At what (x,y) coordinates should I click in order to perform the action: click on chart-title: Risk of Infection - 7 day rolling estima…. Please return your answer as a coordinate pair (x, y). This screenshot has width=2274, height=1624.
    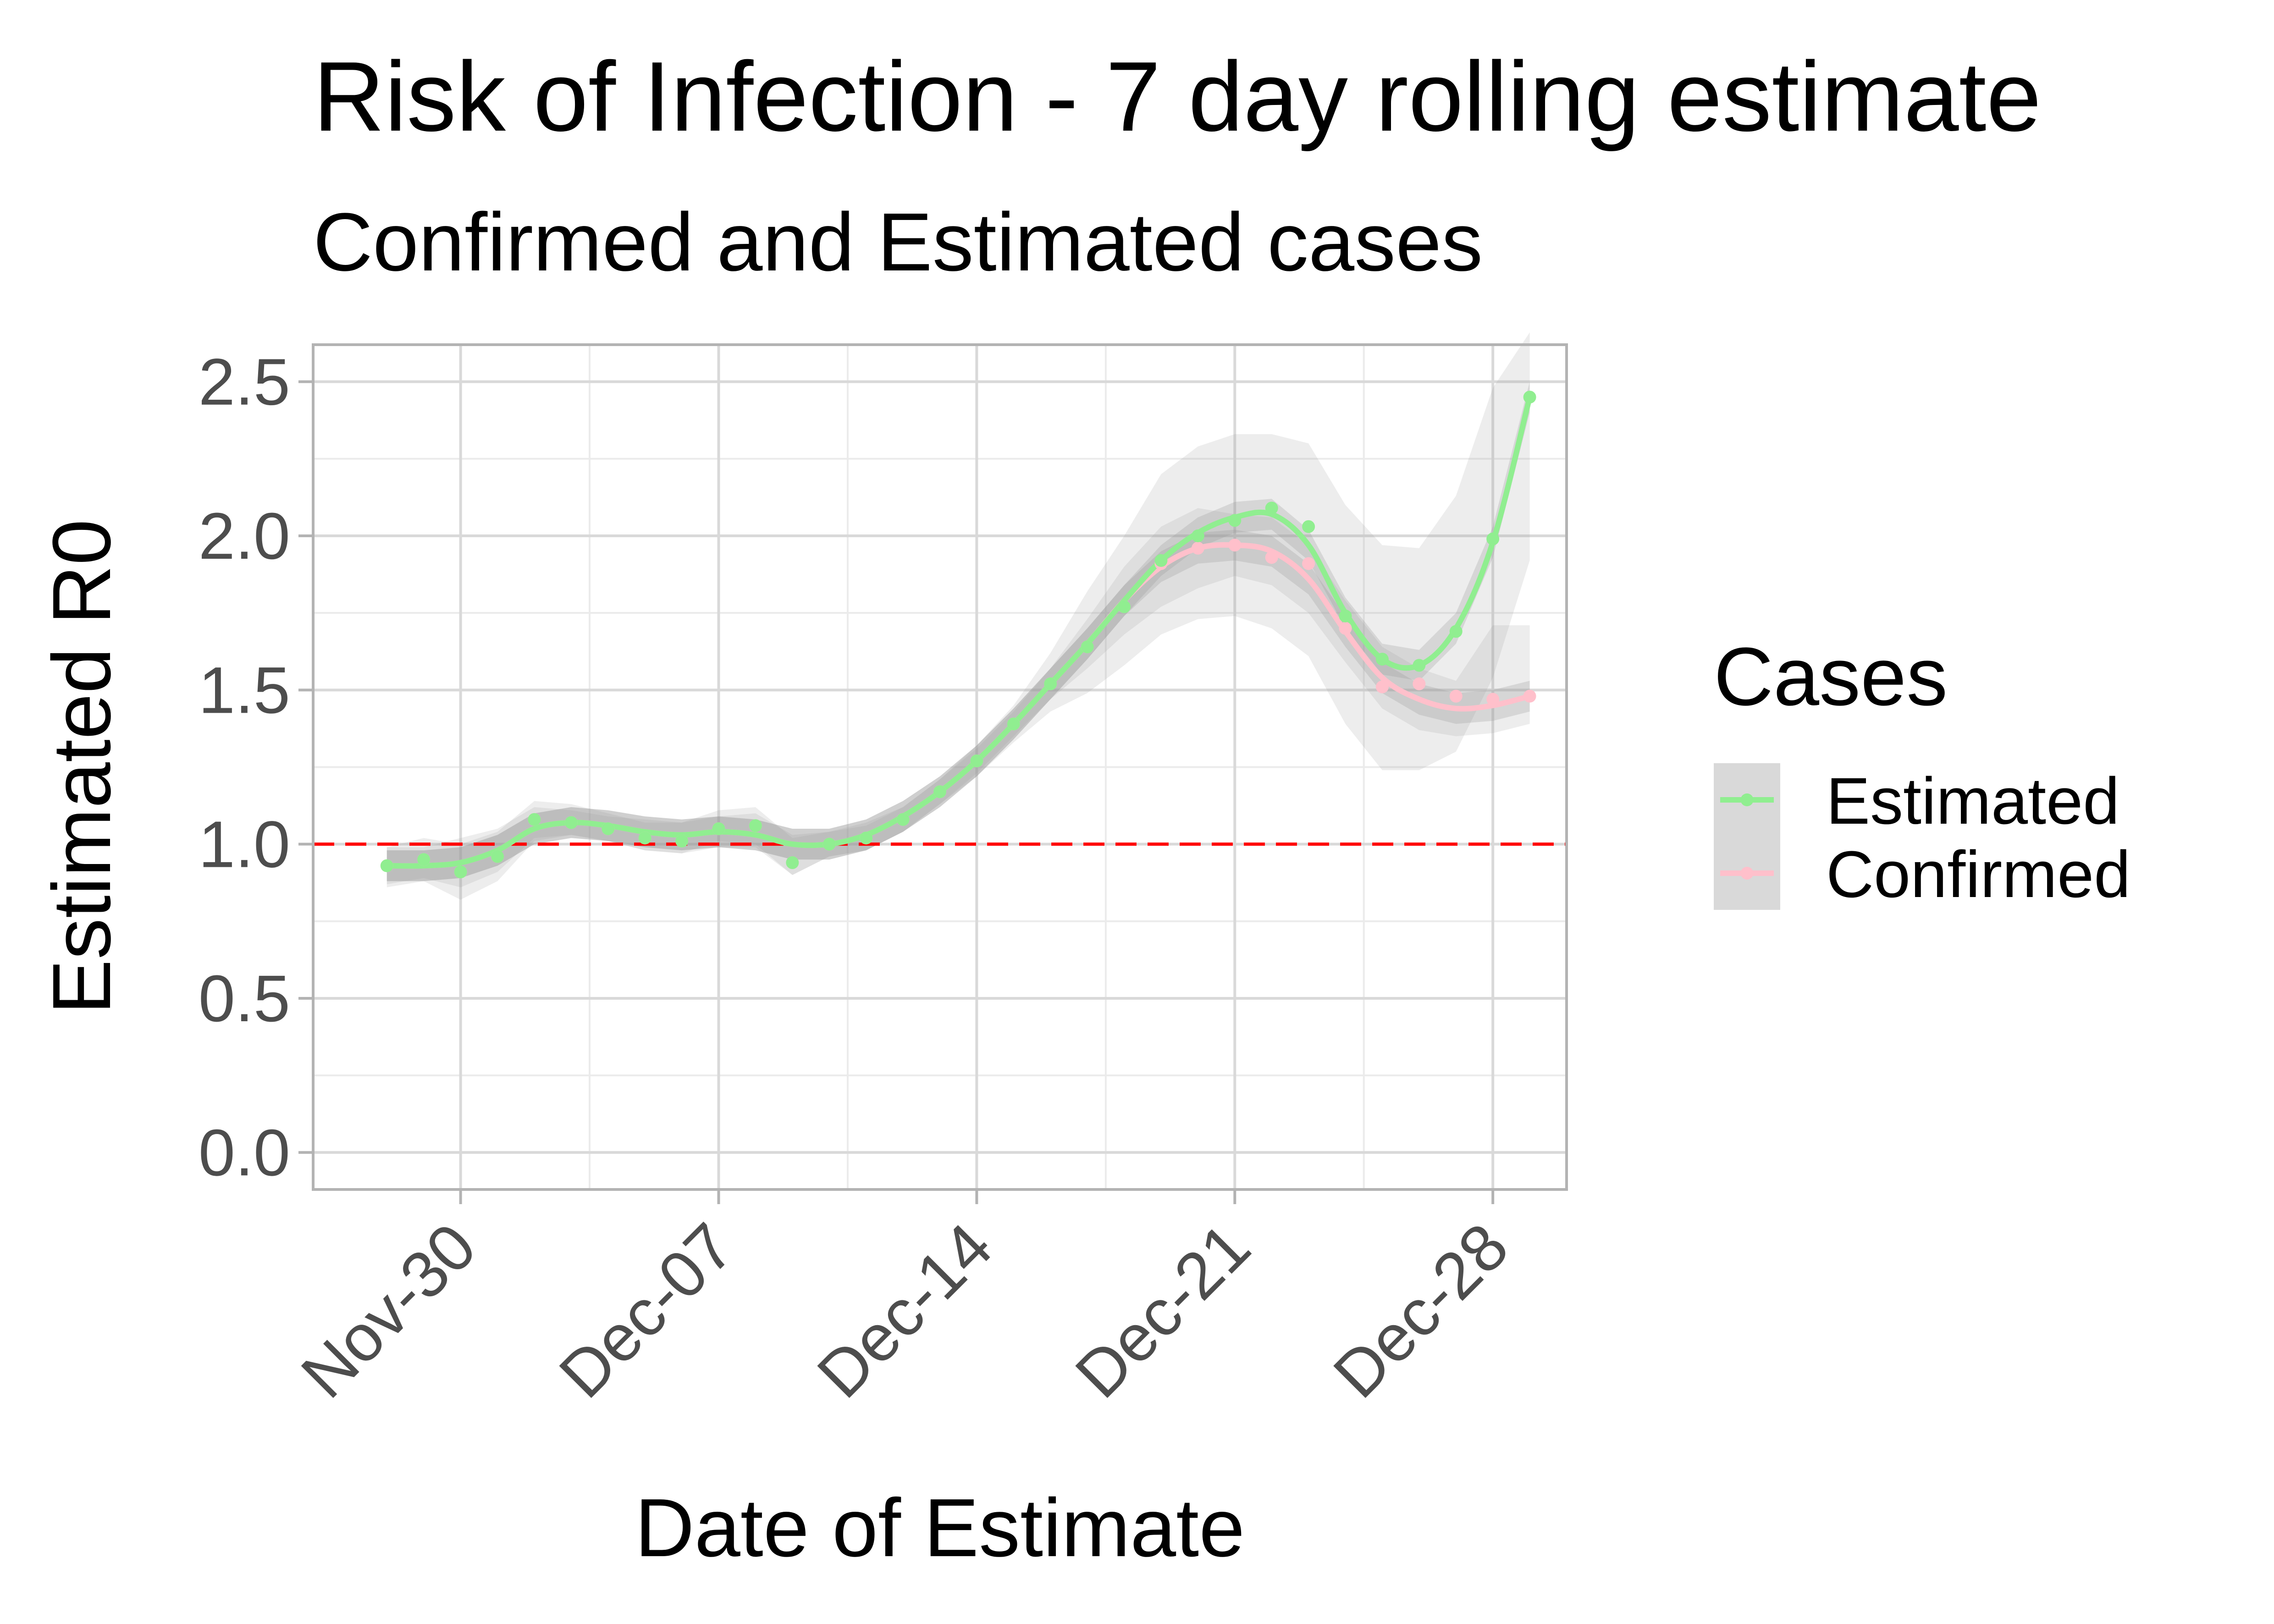
    Looking at the image, I should click on (1178, 96).